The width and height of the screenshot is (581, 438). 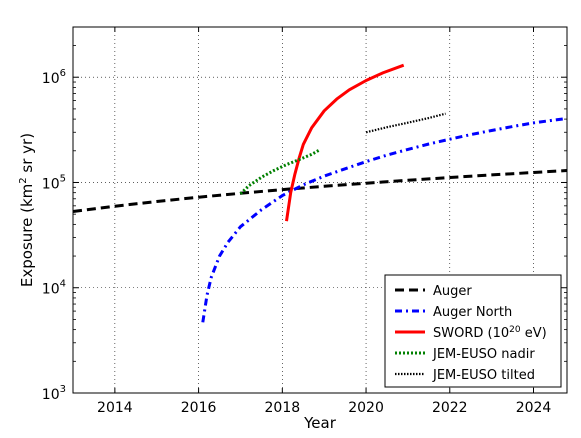 I want to click on legend-entry: SWORD (1020 eV), so click(x=490, y=333).